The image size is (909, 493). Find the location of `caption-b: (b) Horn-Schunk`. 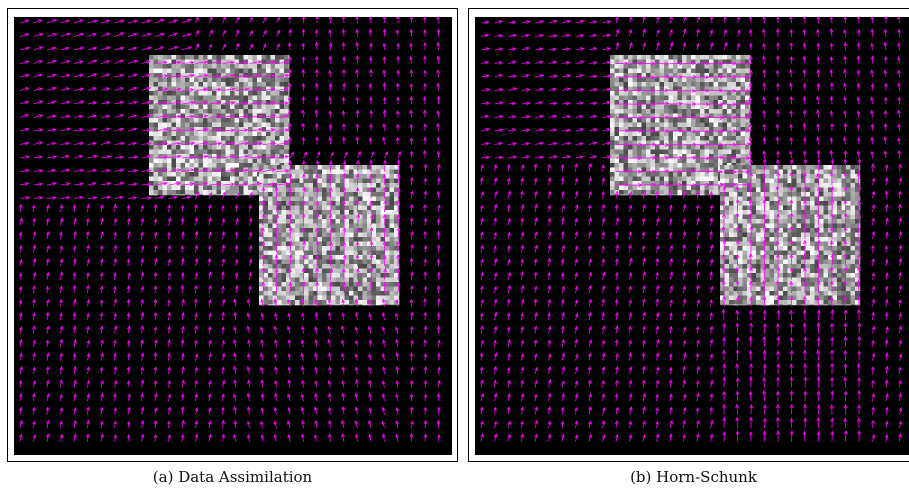

caption-b: (b) Horn-Schunk is located at coordinates (693, 477).